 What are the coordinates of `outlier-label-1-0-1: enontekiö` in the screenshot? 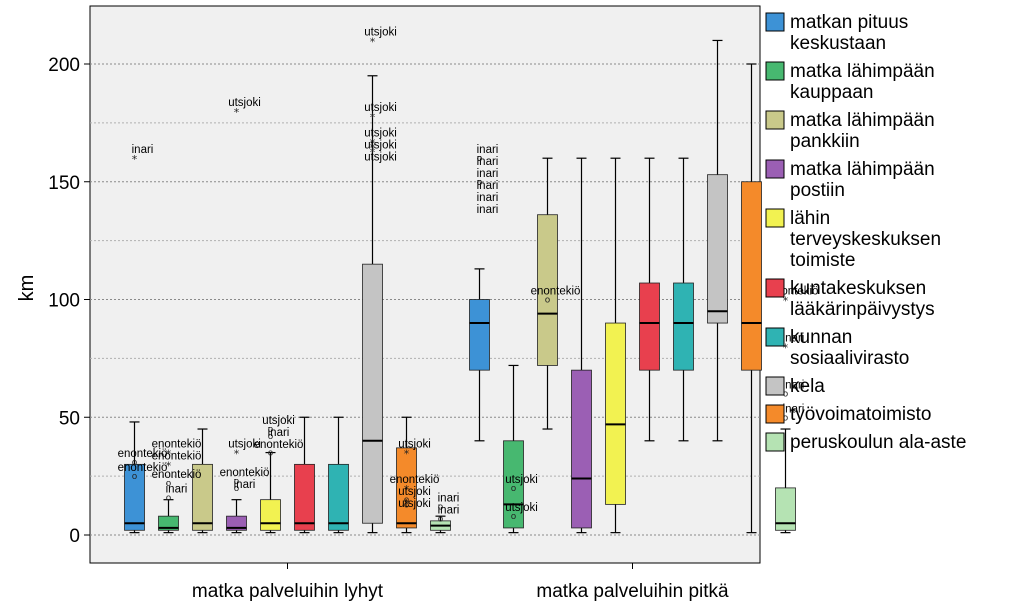 It's located at (177, 457).